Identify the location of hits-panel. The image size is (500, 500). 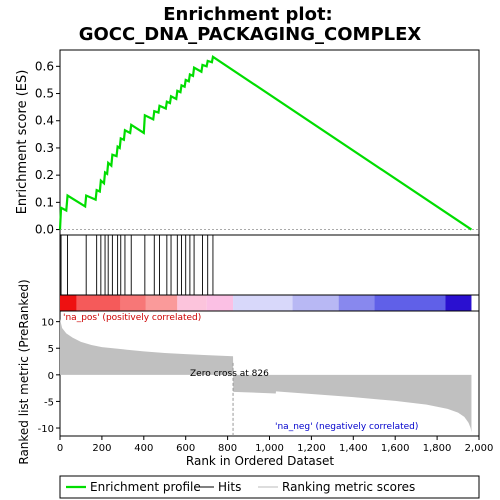
(269, 265).